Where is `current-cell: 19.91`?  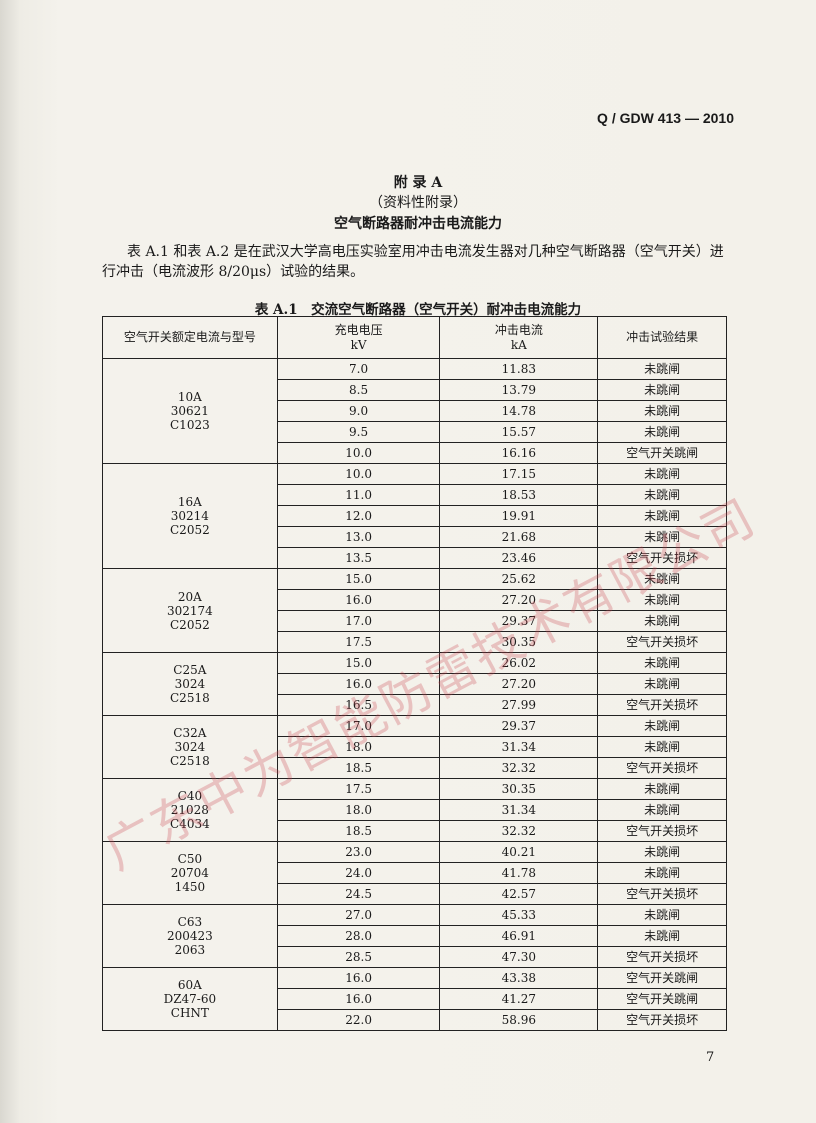
current-cell: 19.91 is located at coordinates (519, 516).